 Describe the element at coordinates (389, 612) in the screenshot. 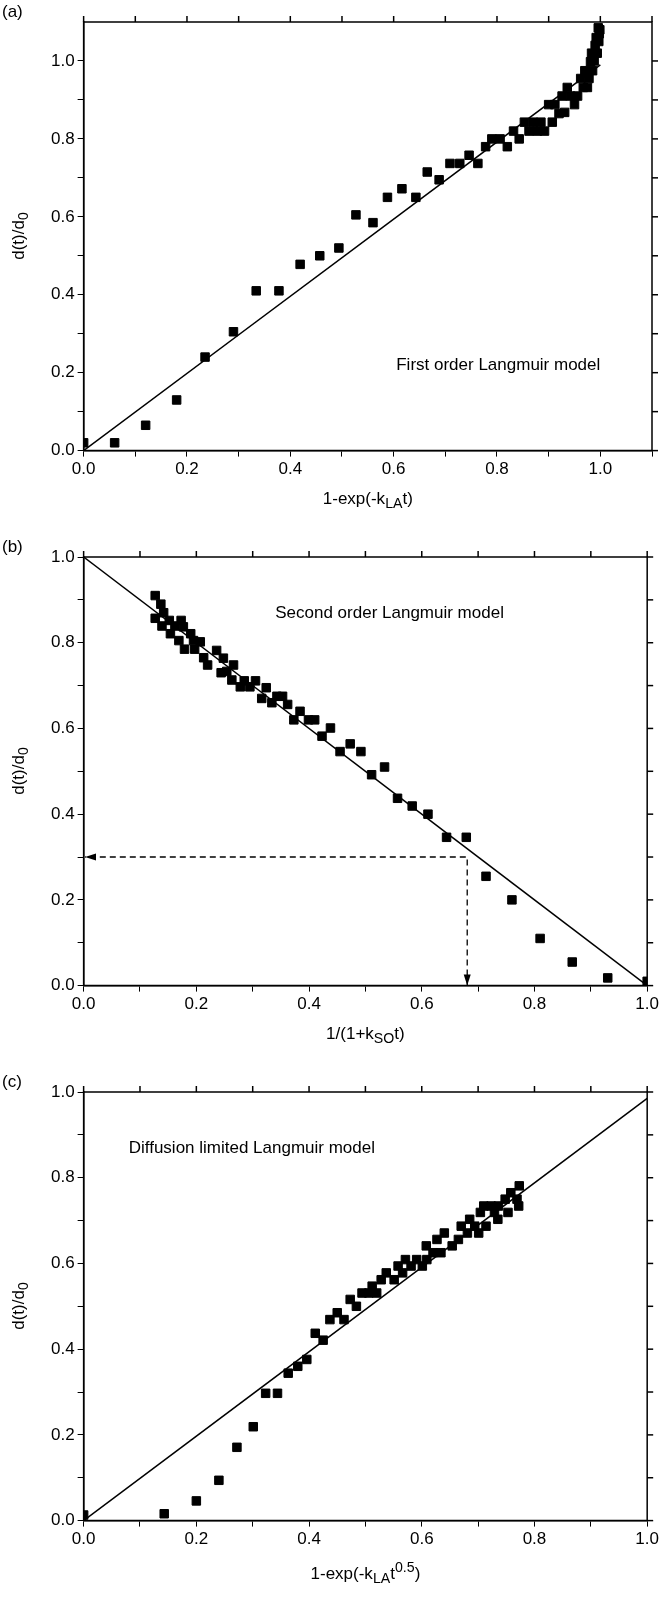

I see `annotation: Second order Langmuir model` at that location.